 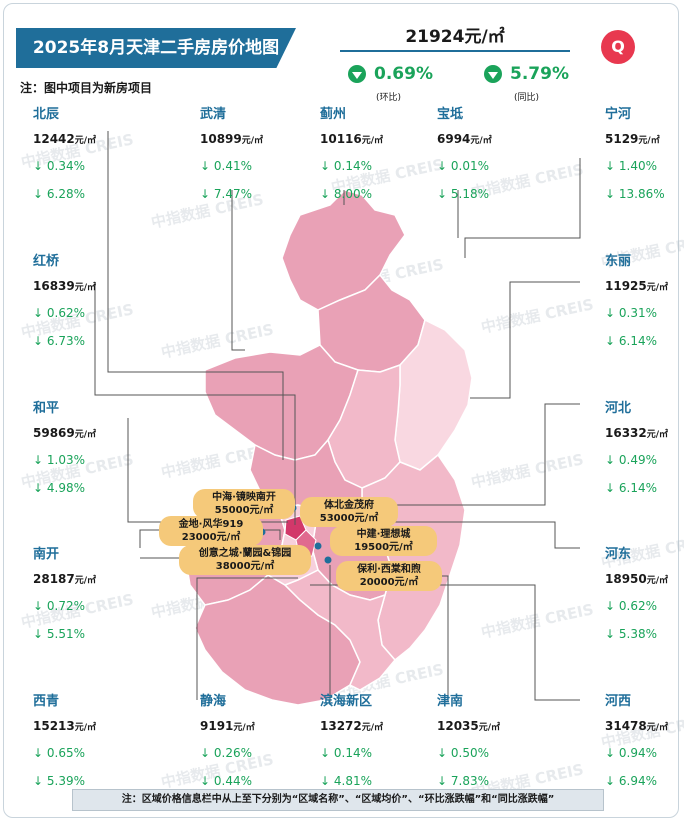 I want to click on project-label: 中建·理想城 19500元/㎡, so click(x=383, y=541).